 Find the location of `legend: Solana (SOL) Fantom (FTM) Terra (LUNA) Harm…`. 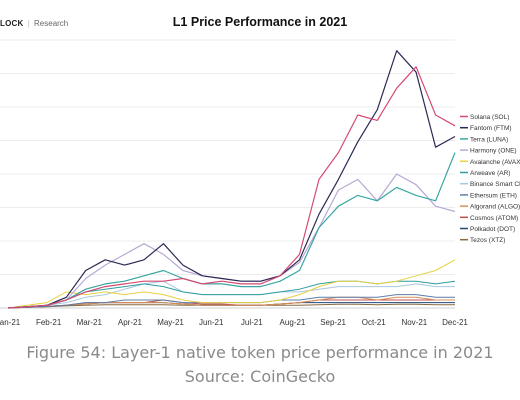

legend: Solana (SOL) Fantom (FTM) Terra (LUNA) Harm… is located at coordinates (490, 179).